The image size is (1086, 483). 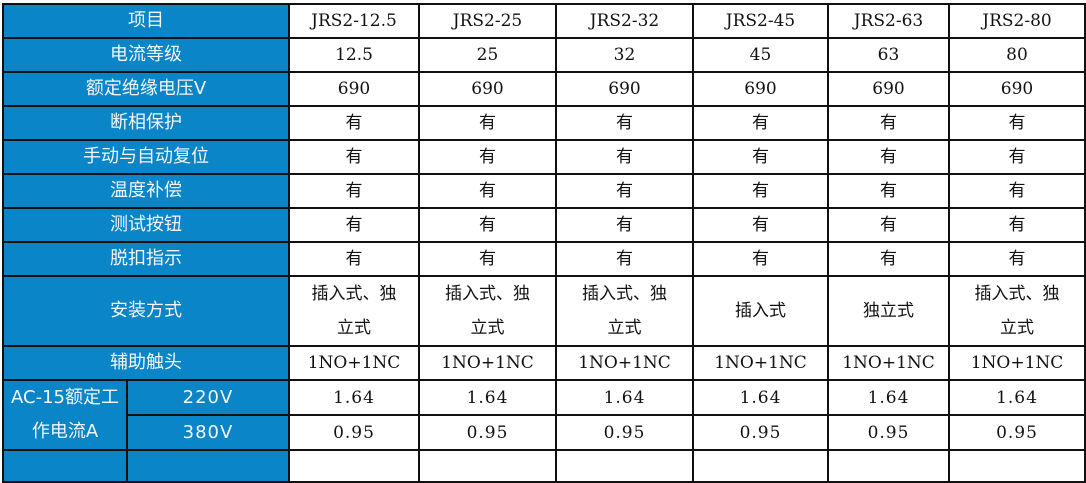 What do you see at coordinates (146, 157) in the screenshot?
I see `row-label: 手动与自动复位` at bounding box center [146, 157].